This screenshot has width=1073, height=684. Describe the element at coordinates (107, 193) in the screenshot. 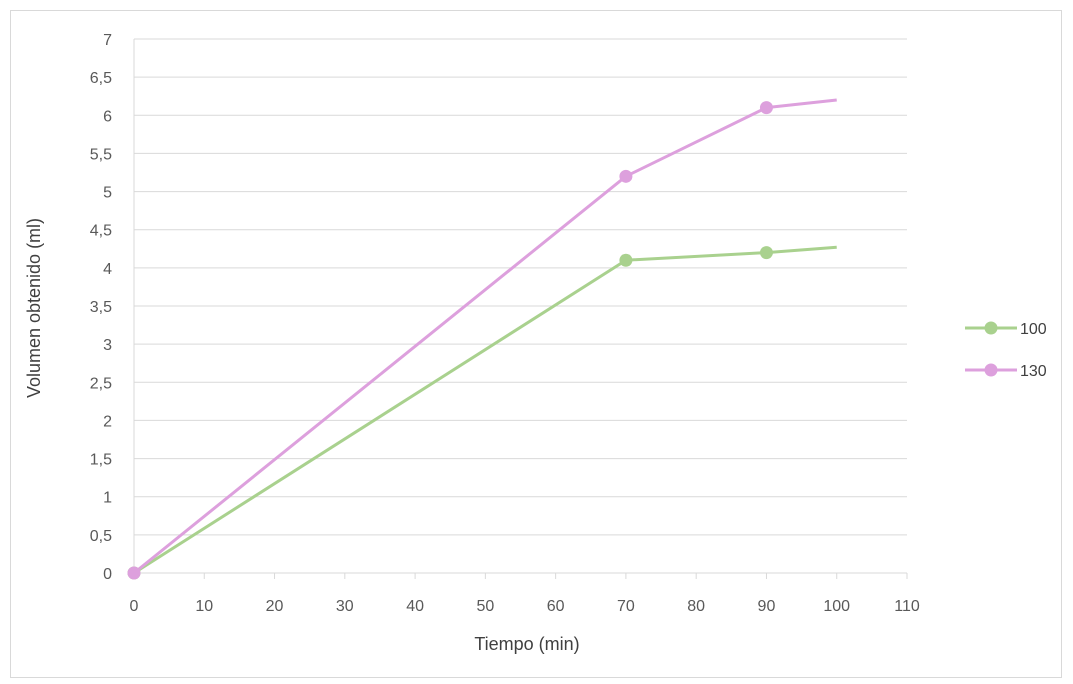

I see `y-tick-label: 5` at that location.